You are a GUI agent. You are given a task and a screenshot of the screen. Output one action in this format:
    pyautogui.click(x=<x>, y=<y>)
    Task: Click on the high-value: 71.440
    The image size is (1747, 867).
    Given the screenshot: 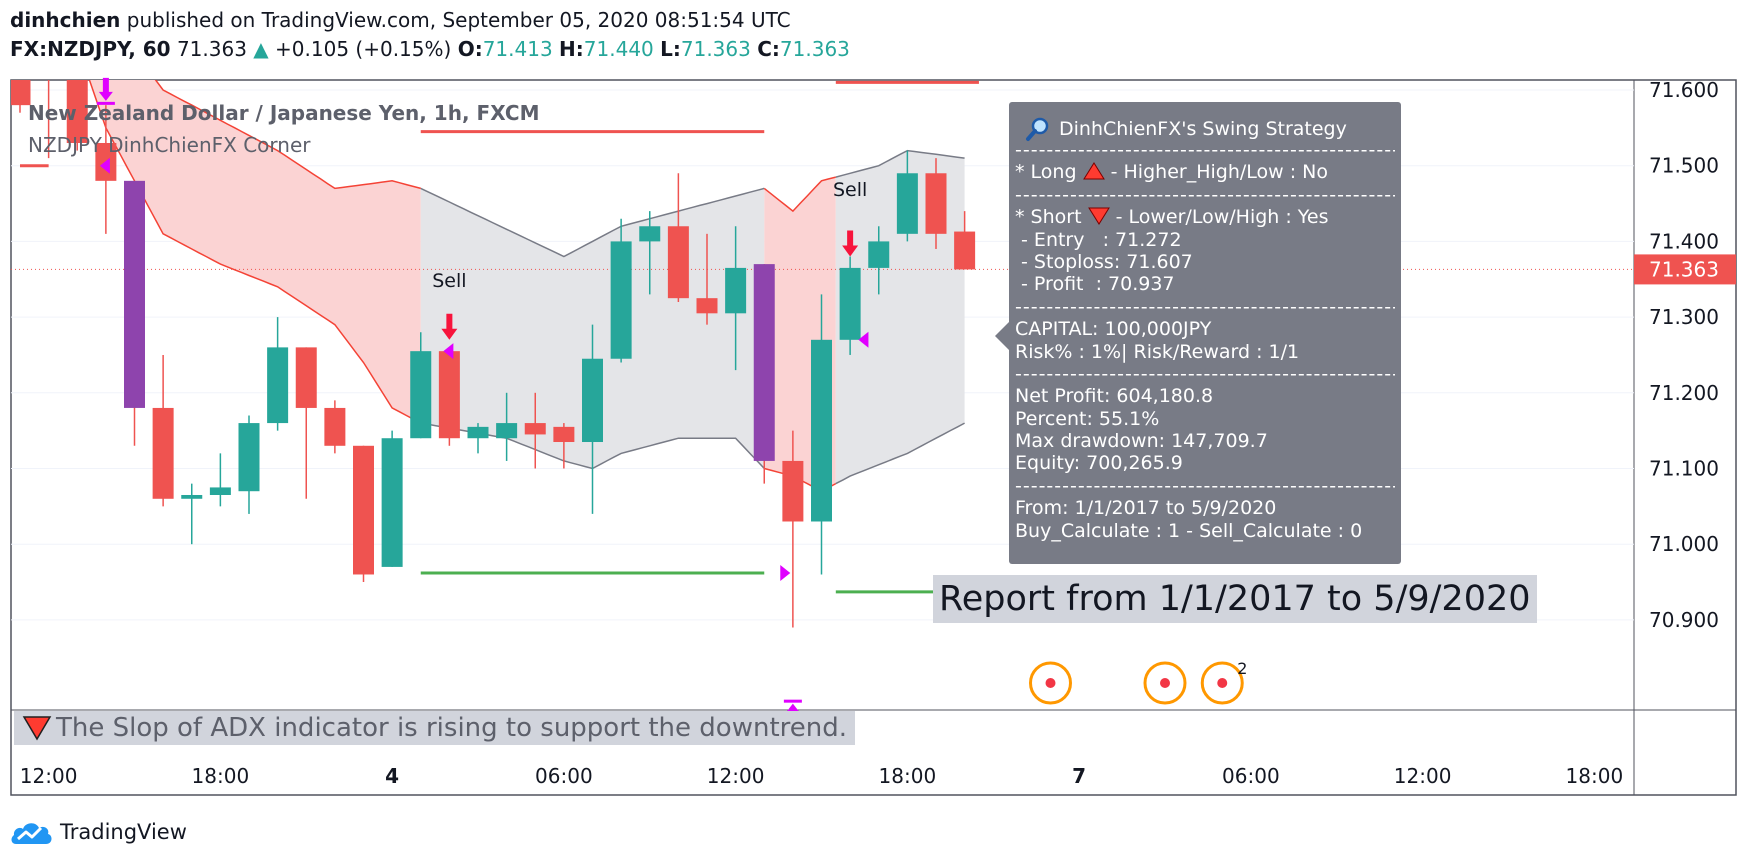 What is the action you would take?
    pyautogui.click(x=618, y=49)
    